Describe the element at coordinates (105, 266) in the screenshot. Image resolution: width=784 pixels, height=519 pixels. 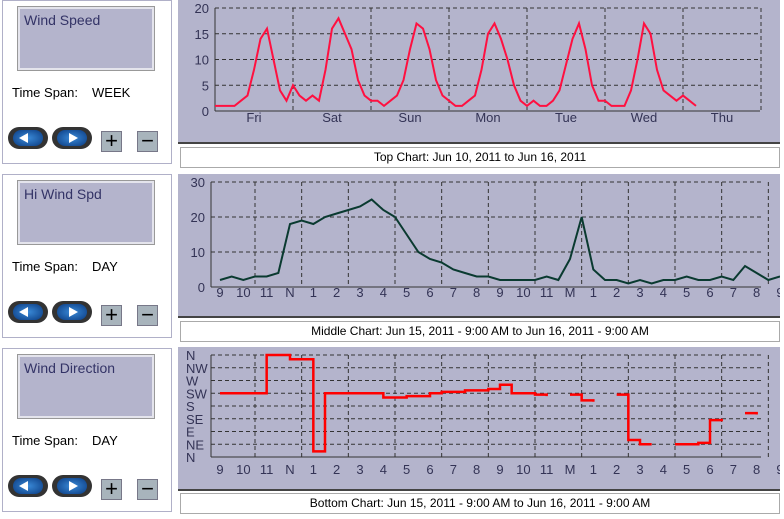
I see `time-span-value: DAY` at that location.